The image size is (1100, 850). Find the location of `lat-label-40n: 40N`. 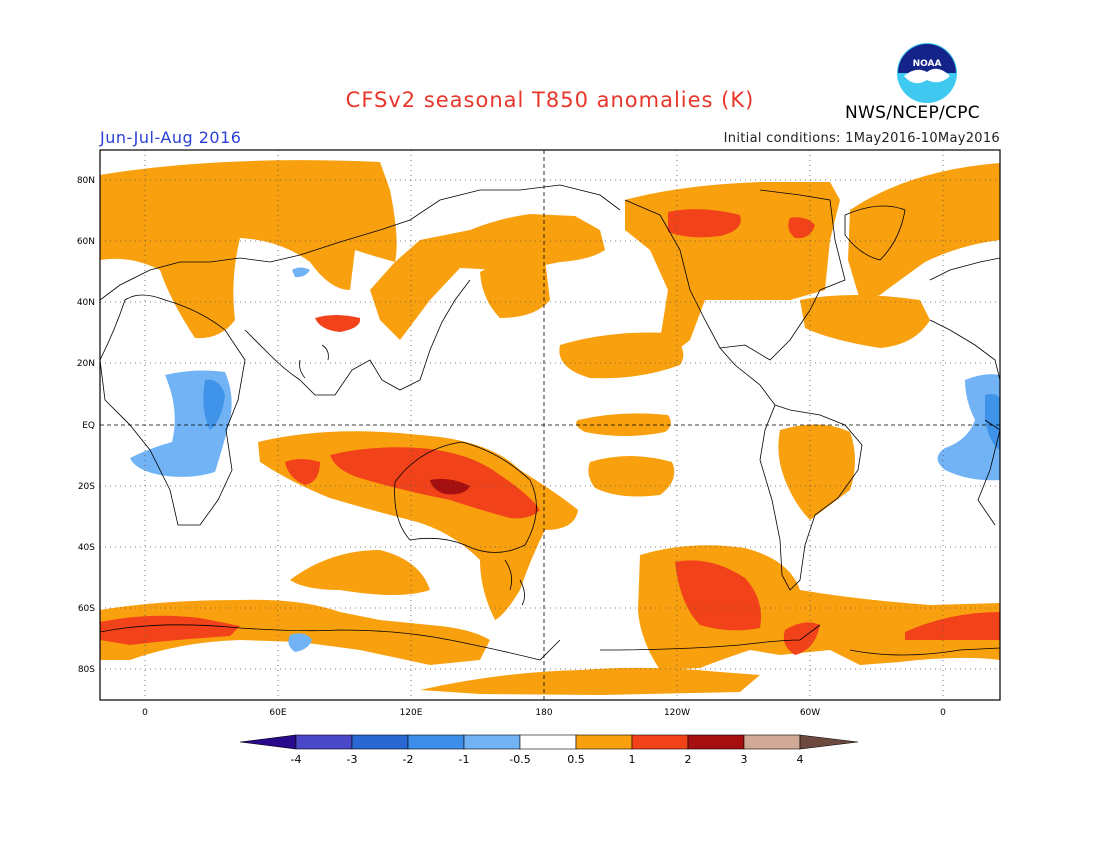

lat-label-40n: 40N is located at coordinates (86, 303).